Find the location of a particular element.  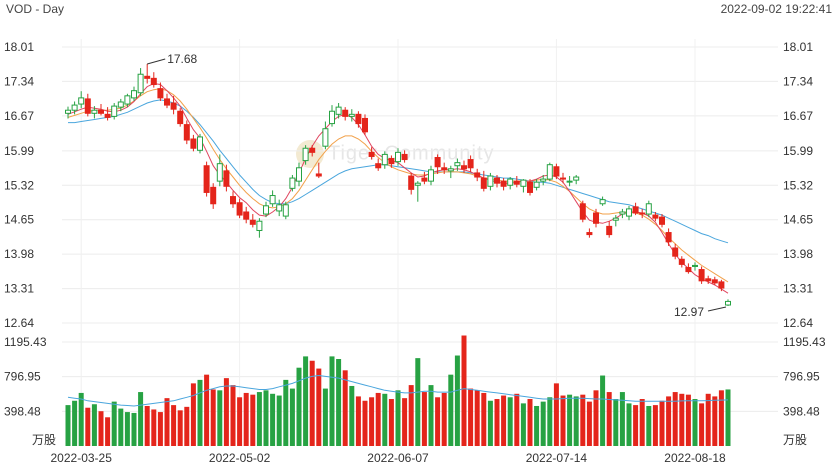

watermark-text: Tiger Community is located at coordinates (411, 153).